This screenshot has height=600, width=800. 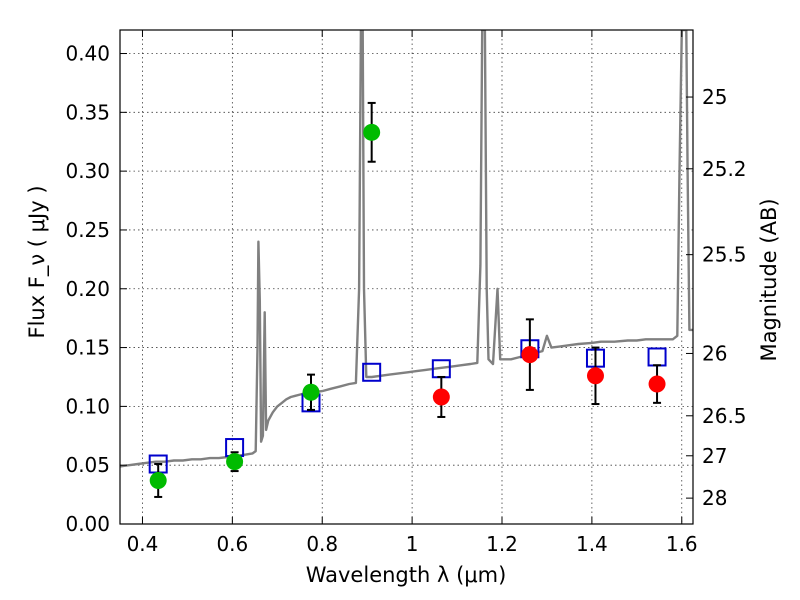 I want to click on y-tick-label: 0.20, so click(x=87, y=289).